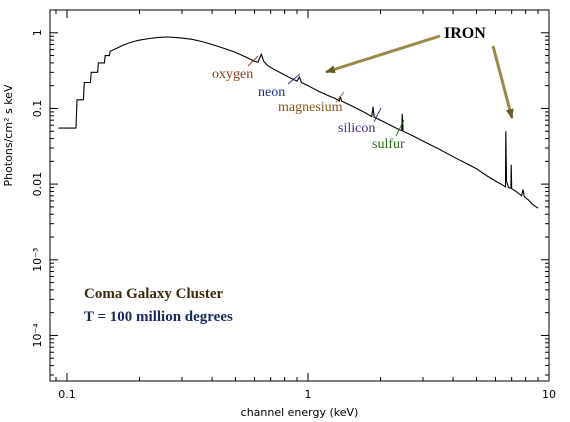 The height and width of the screenshot is (422, 570). Describe the element at coordinates (383, 54) in the screenshot. I see `iron-arrow-left` at that location.